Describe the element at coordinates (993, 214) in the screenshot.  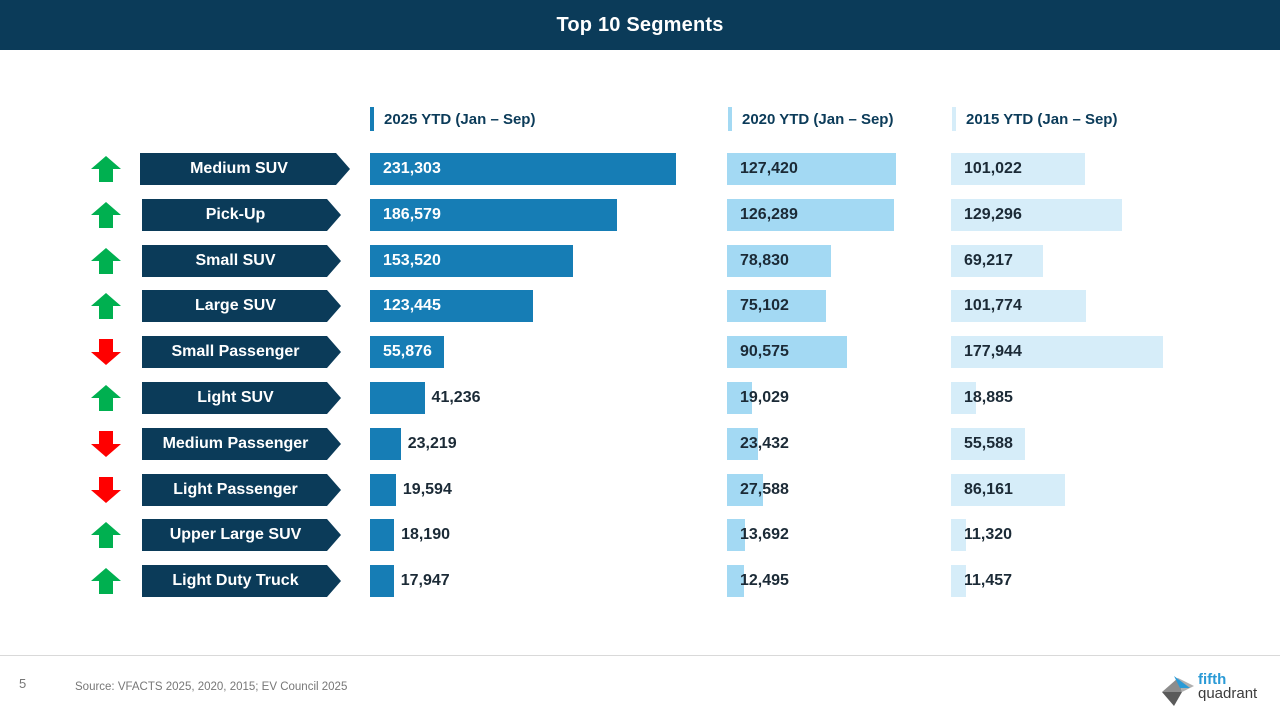
I see `bar-value-label: 129,296` at that location.